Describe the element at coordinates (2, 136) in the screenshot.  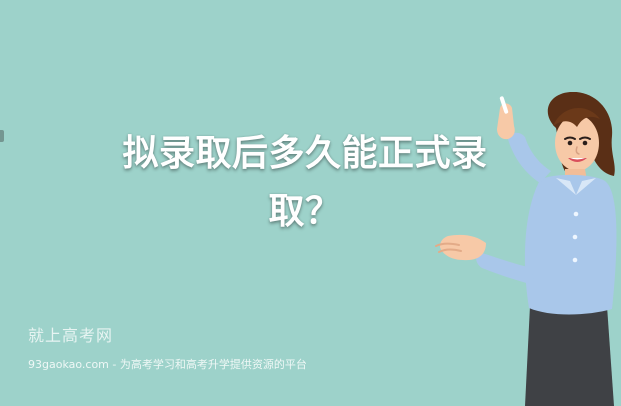
I see `edge-mark` at that location.